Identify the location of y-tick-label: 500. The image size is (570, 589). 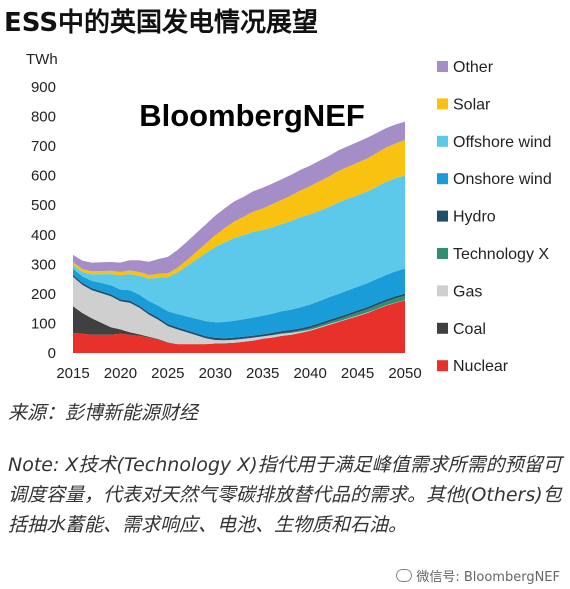
(43, 205).